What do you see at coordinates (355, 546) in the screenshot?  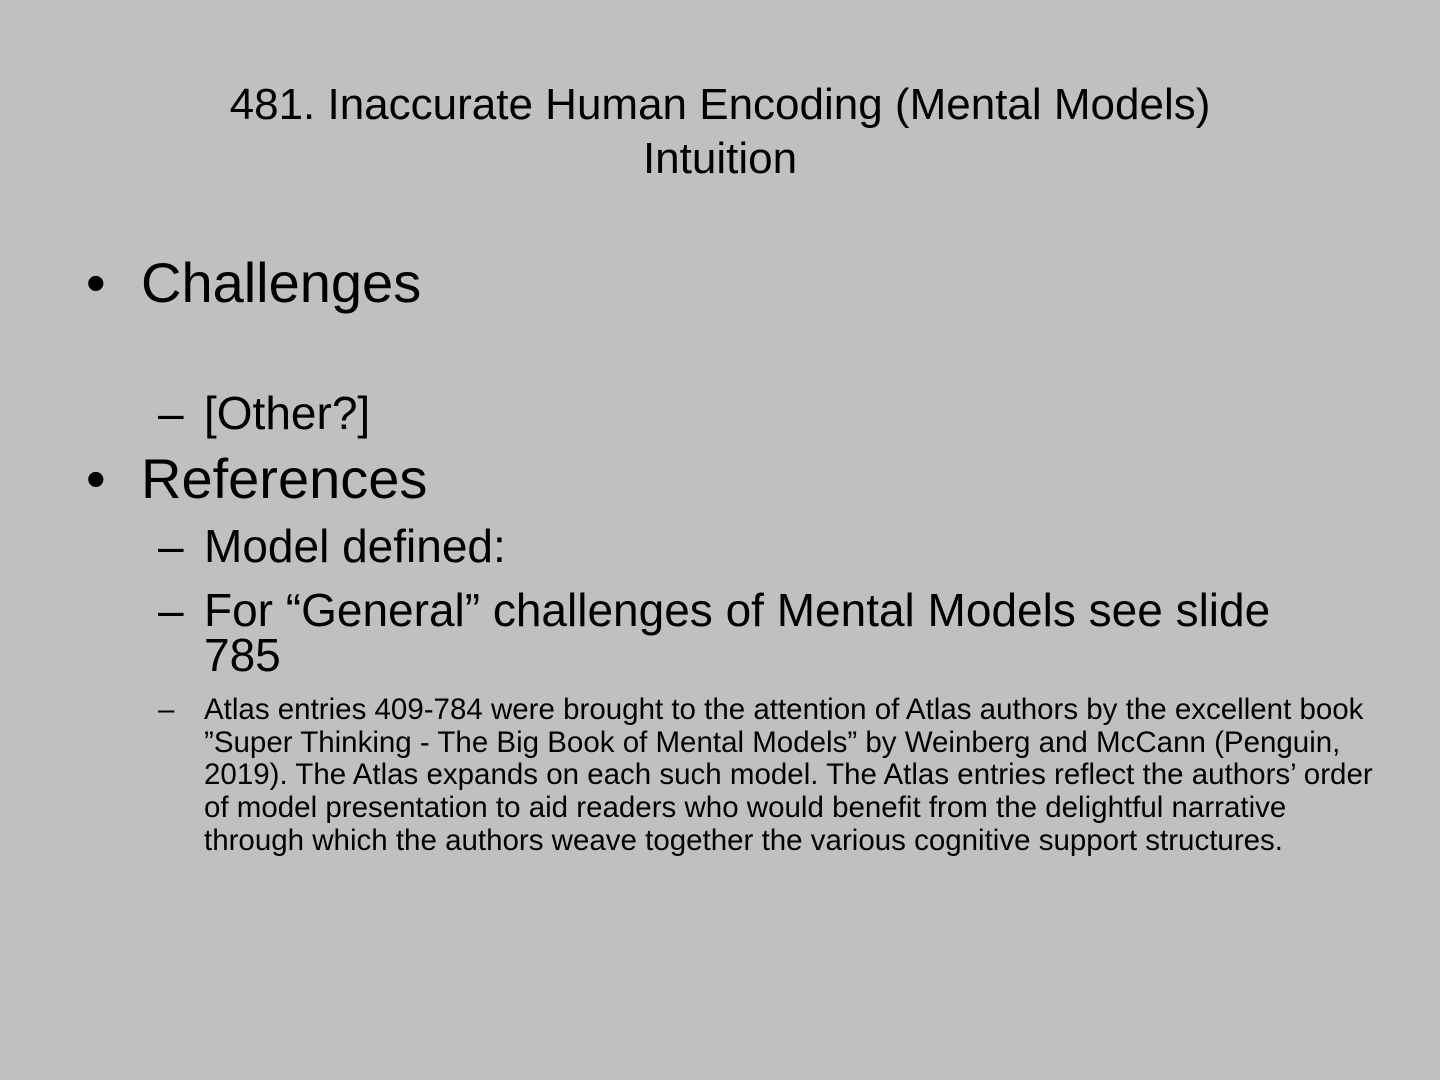 I see `sub-item-model-defined-text: Model defined:` at bounding box center [355, 546].